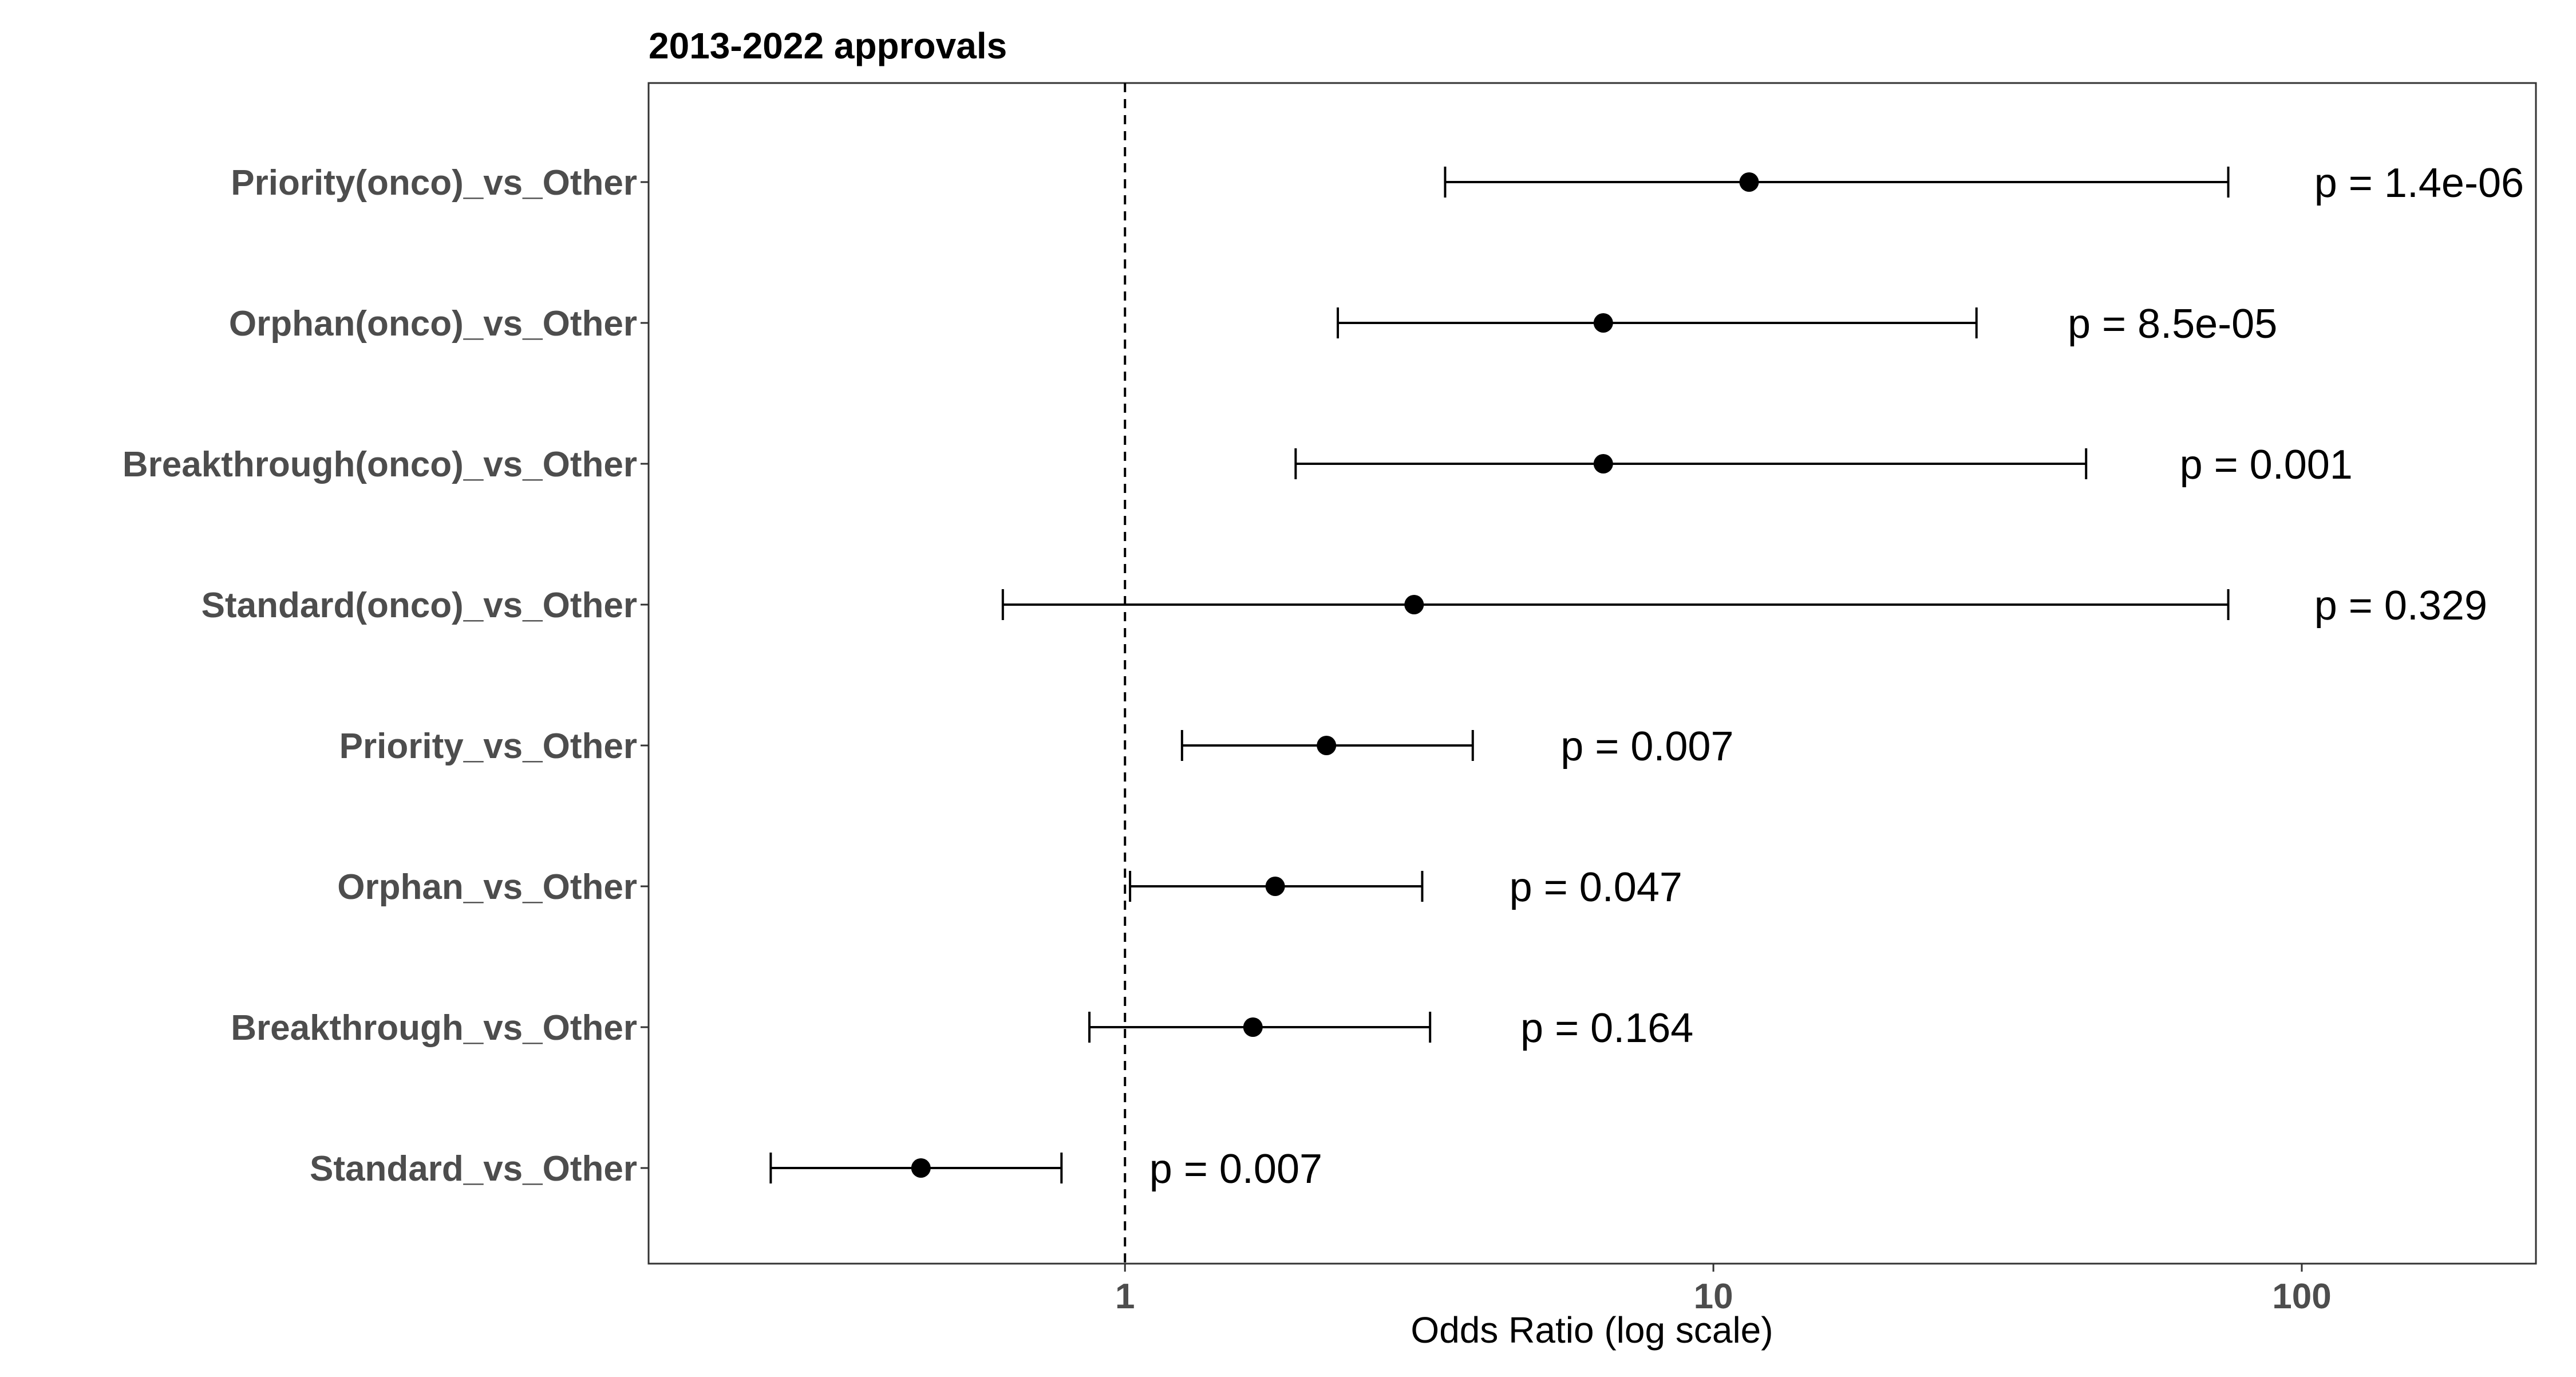  What do you see at coordinates (2419, 183) in the screenshot?
I see `p-value-label: p = 1.4e-06` at bounding box center [2419, 183].